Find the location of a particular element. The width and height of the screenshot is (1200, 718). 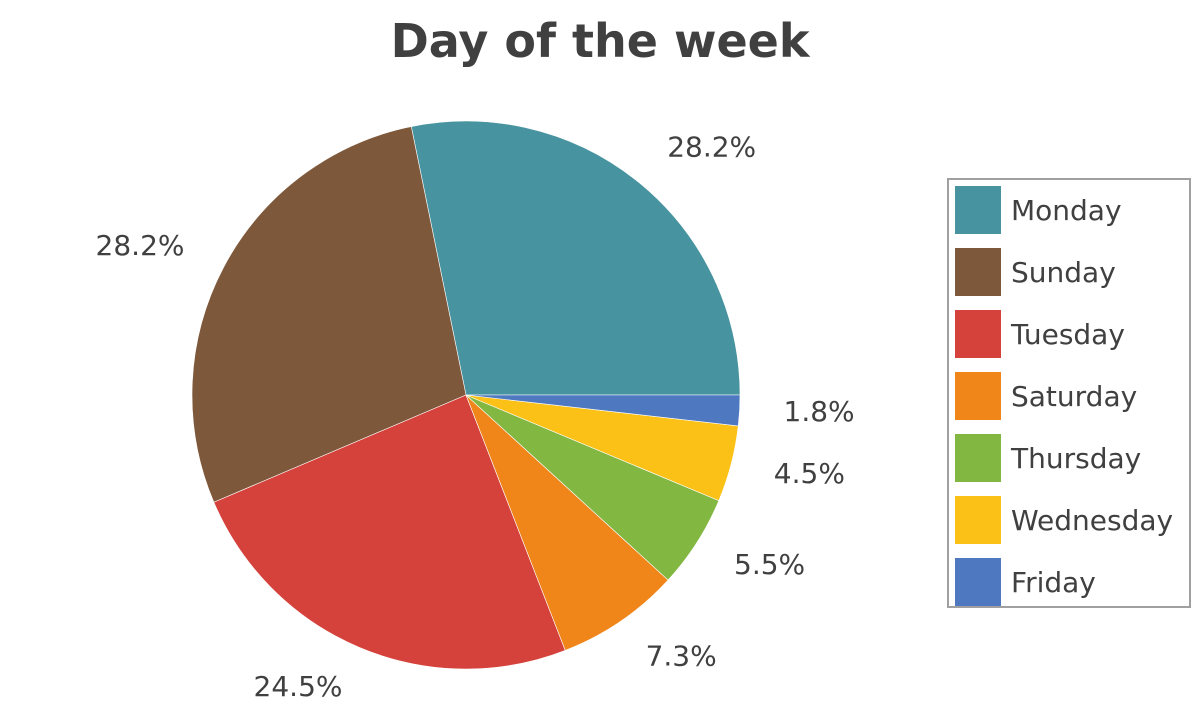

legend-item-monday: Monday is located at coordinates (1038, 210).